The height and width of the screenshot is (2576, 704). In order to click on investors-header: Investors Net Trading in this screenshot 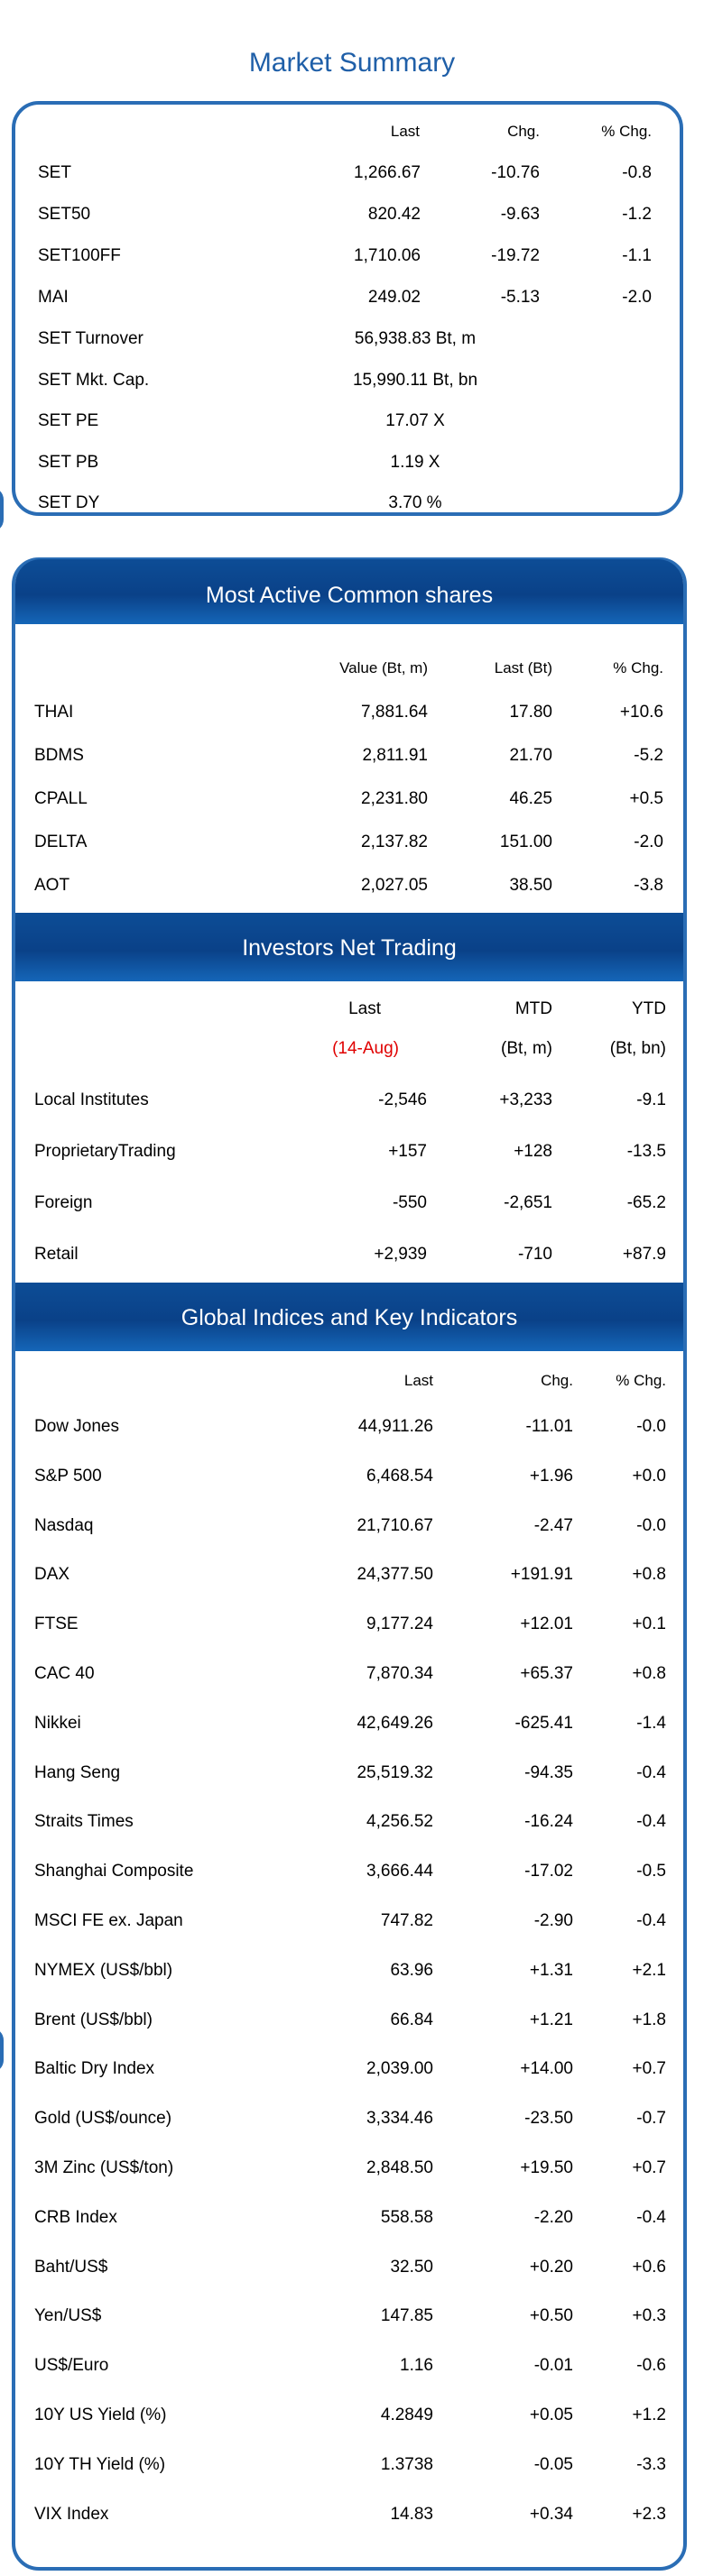, I will do `click(349, 947)`.